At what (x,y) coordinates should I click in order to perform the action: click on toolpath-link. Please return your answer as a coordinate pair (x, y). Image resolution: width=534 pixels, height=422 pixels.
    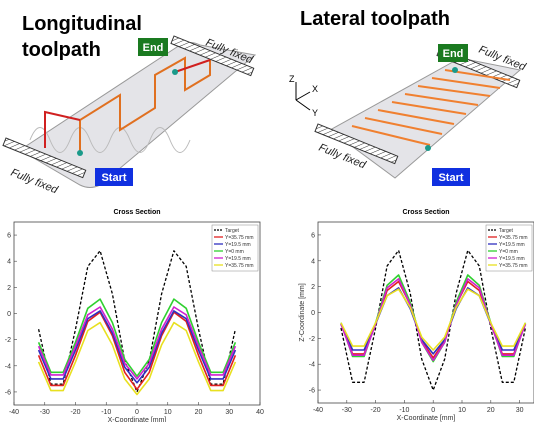
    Looking at the image, I should click on (127, 103).